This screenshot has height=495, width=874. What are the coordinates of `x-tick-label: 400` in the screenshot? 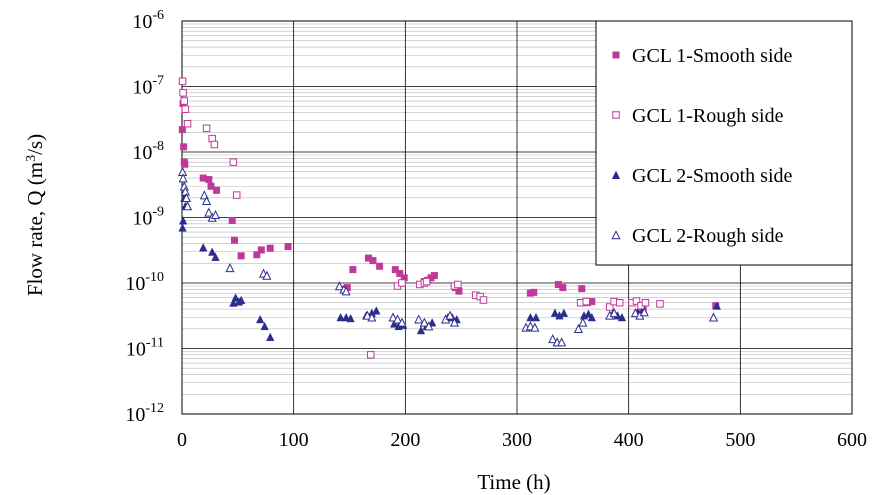 It's located at (629, 440).